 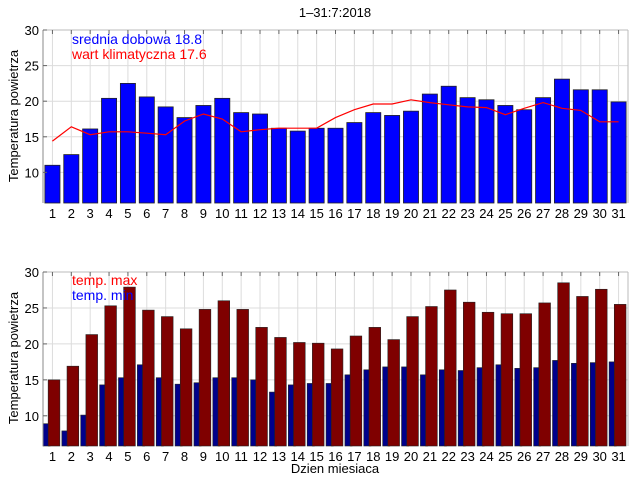 I want to click on x-tick-label: 31, so click(x=618, y=456).